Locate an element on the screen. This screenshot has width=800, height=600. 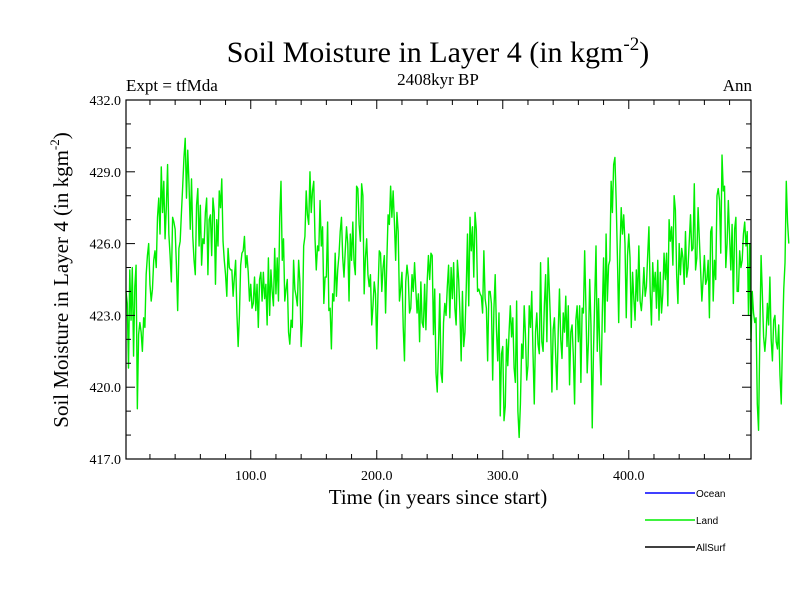
chart-title: Soil Moisture in Layer 4 (in kgm-2) is located at coordinates (438, 51).